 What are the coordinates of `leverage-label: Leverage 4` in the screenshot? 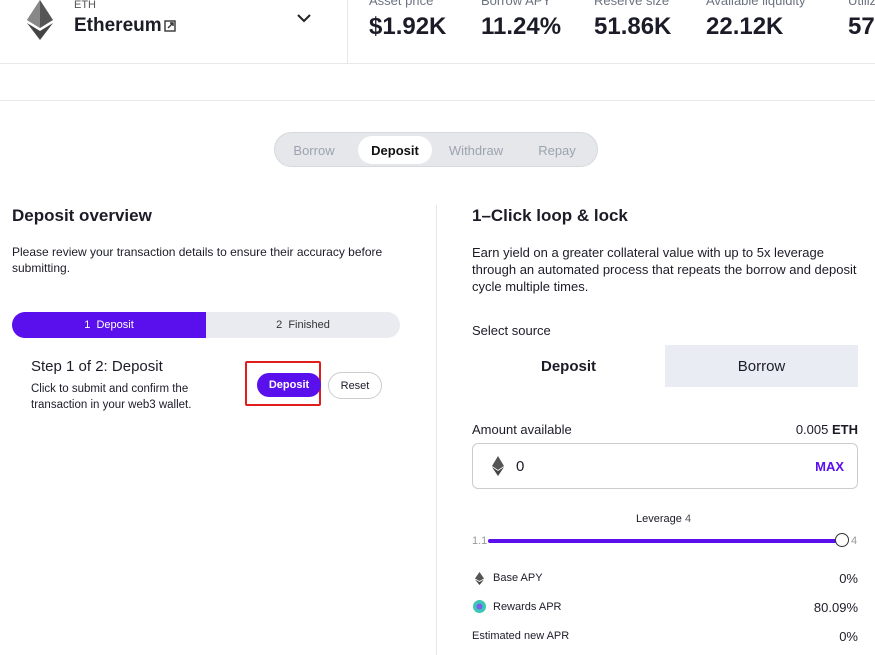 It's located at (663, 519).